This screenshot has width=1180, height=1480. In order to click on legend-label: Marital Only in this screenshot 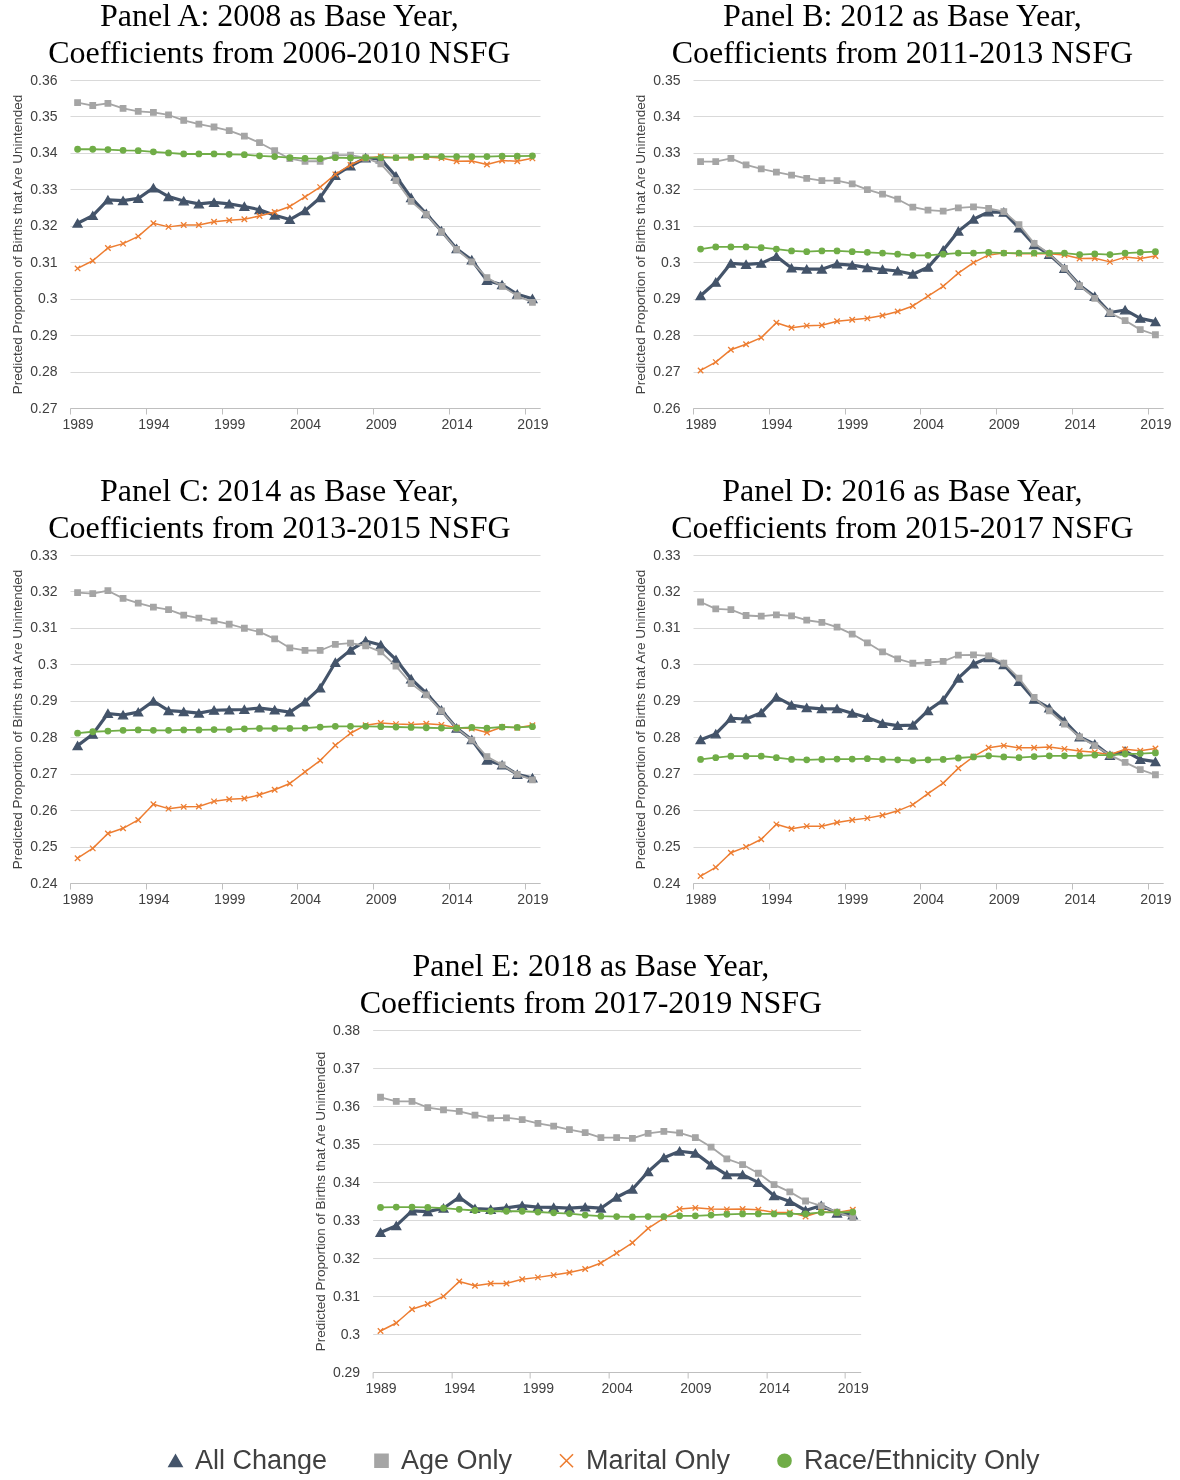, I will do `click(658, 1459)`.